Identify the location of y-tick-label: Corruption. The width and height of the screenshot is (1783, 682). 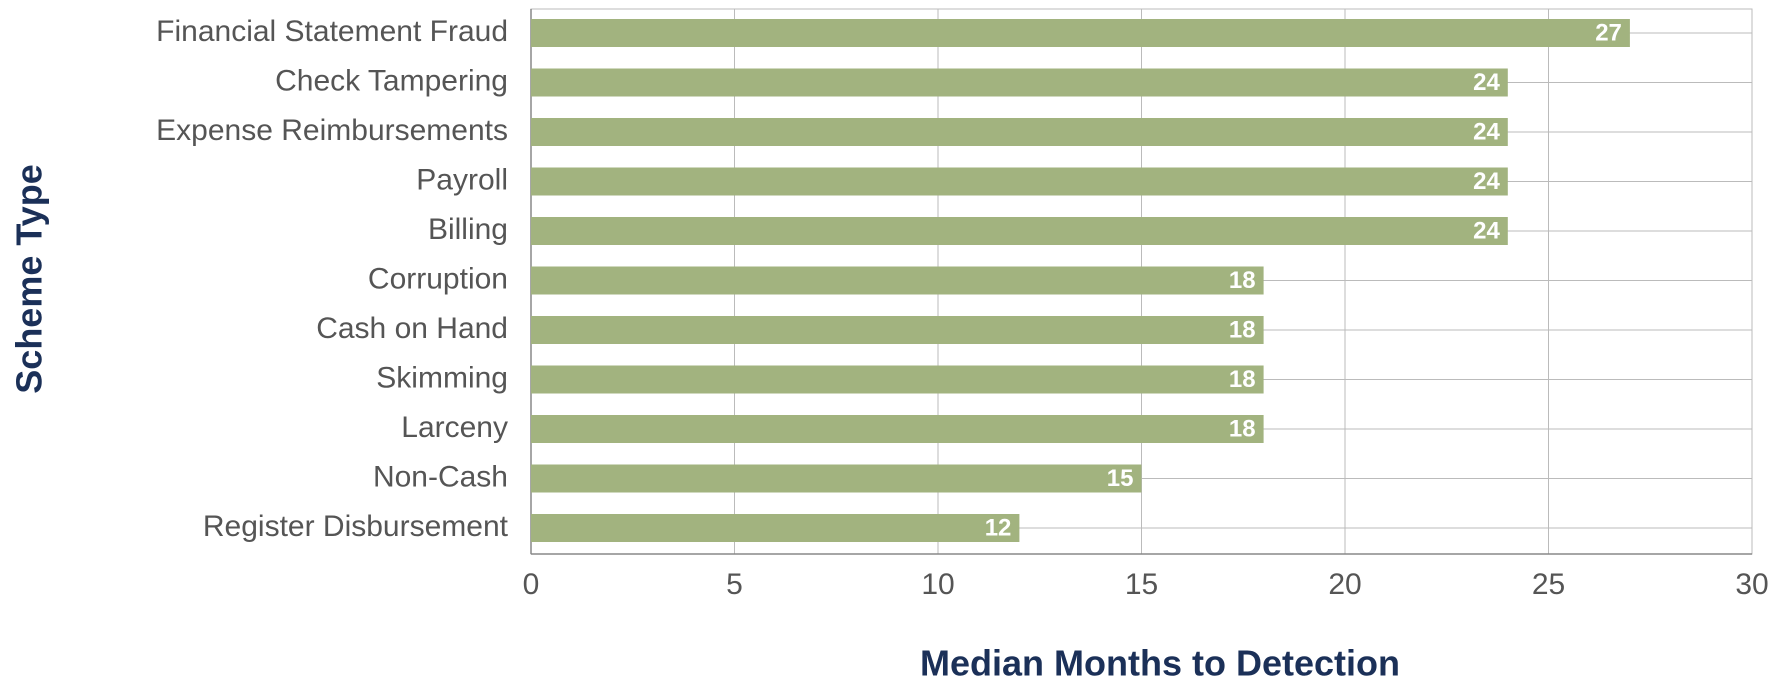
(438, 278).